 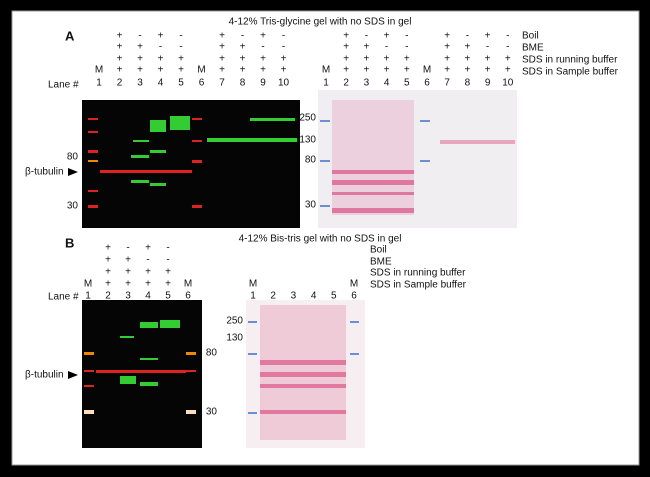 I want to click on blot-b-ponceau, so click(x=305, y=374).